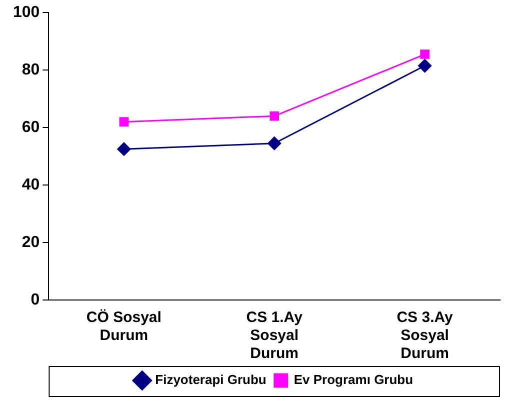  I want to click on y-tick-label: 80, so click(31, 69).